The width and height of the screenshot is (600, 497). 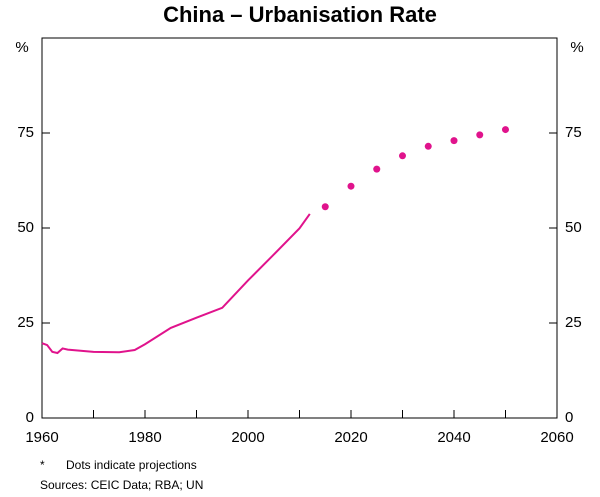 What do you see at coordinates (247, 437) in the screenshot?
I see `x-tick-label: 2000` at bounding box center [247, 437].